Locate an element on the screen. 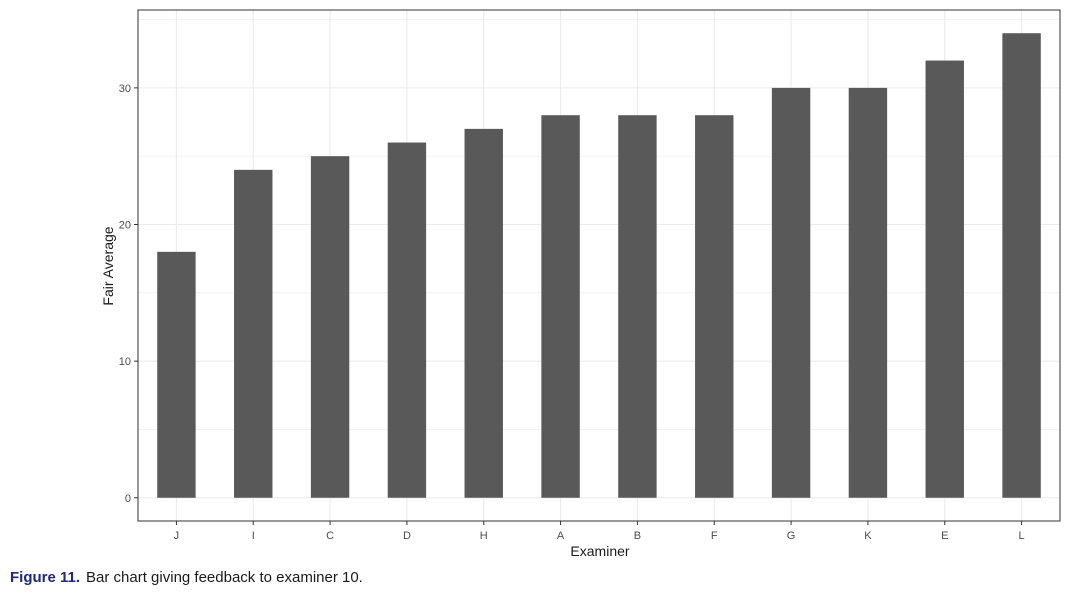 The image size is (1074, 595). x-tick-label: C is located at coordinates (330, 536).